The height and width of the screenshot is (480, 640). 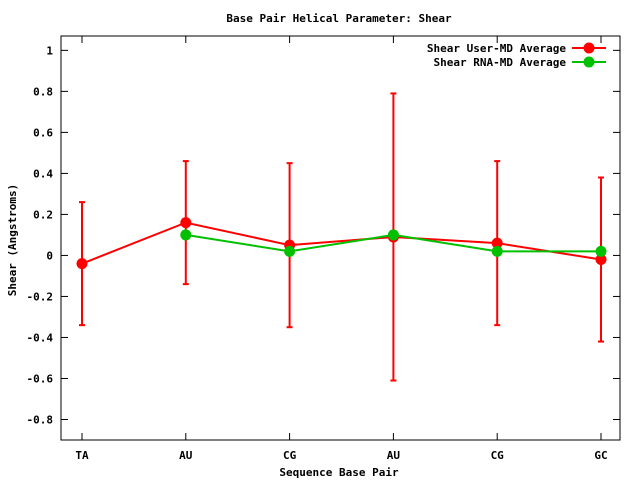 I want to click on y-tick-label: -0.4, so click(x=40, y=337).